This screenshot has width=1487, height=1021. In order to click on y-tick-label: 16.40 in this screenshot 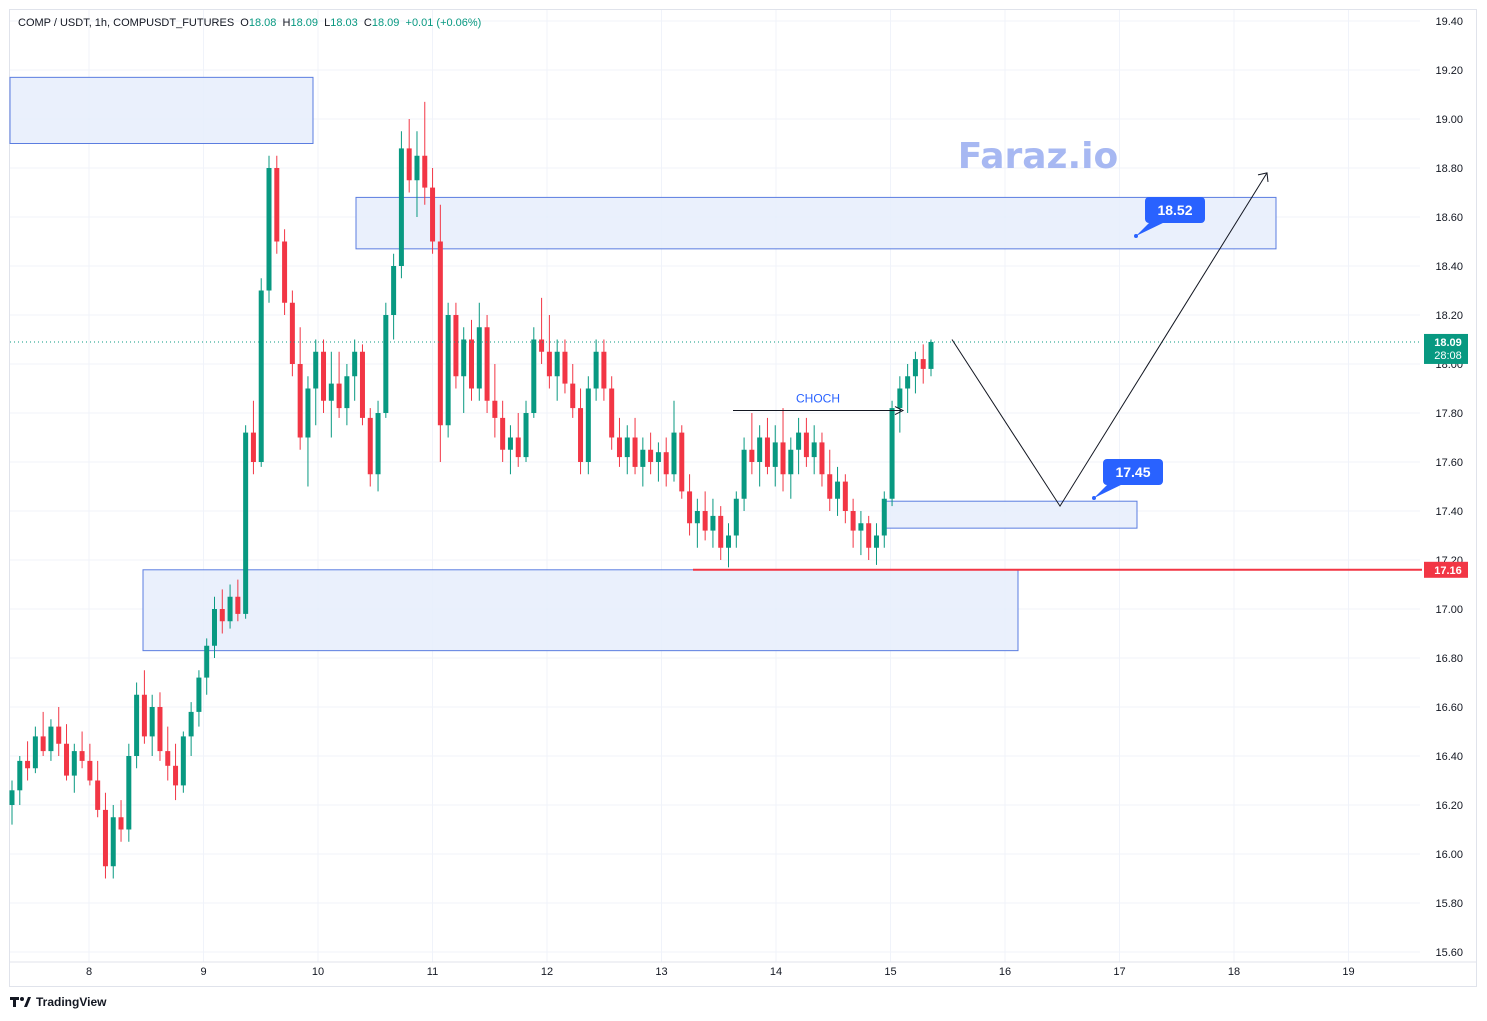, I will do `click(1449, 757)`.